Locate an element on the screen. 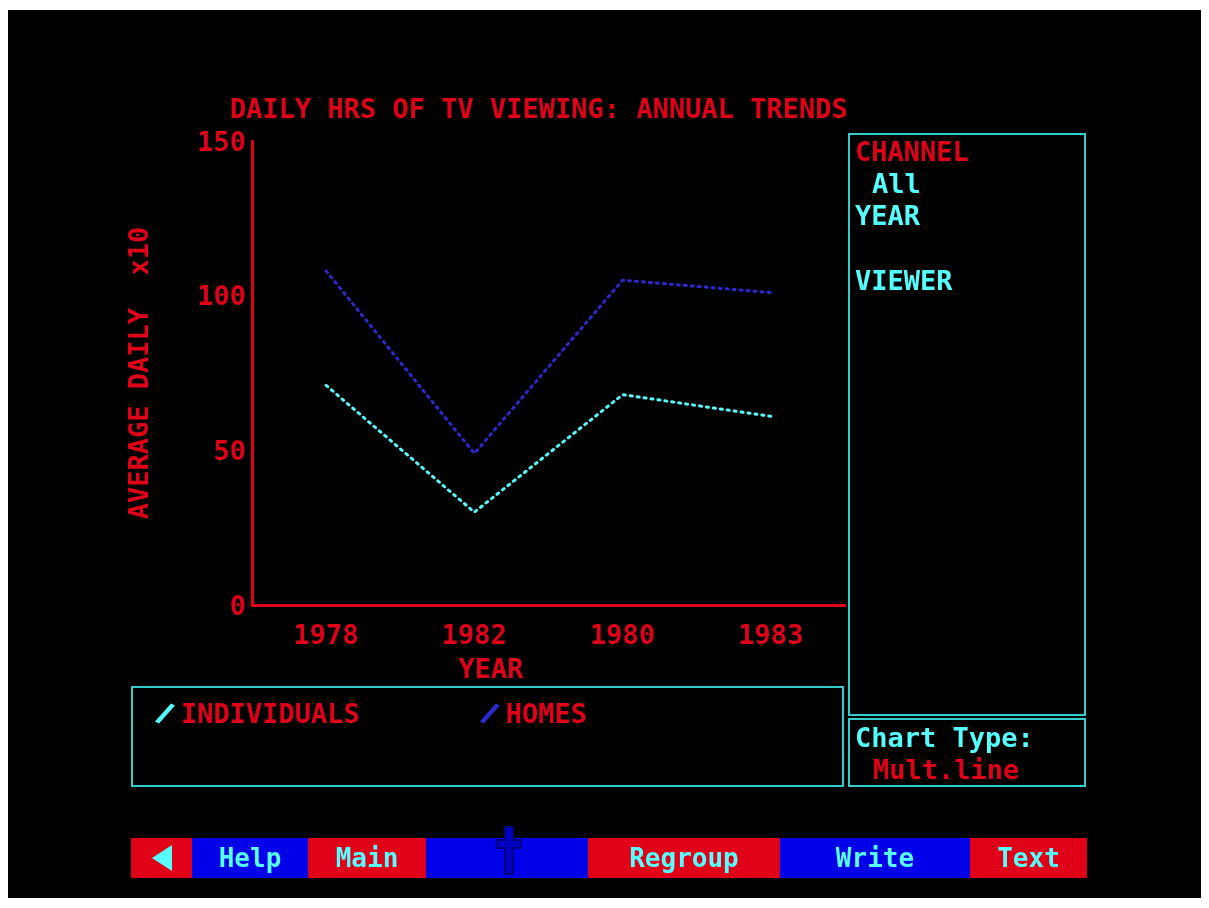 The image size is (1209, 908). y-tick-label: 150 is located at coordinates (221, 141).